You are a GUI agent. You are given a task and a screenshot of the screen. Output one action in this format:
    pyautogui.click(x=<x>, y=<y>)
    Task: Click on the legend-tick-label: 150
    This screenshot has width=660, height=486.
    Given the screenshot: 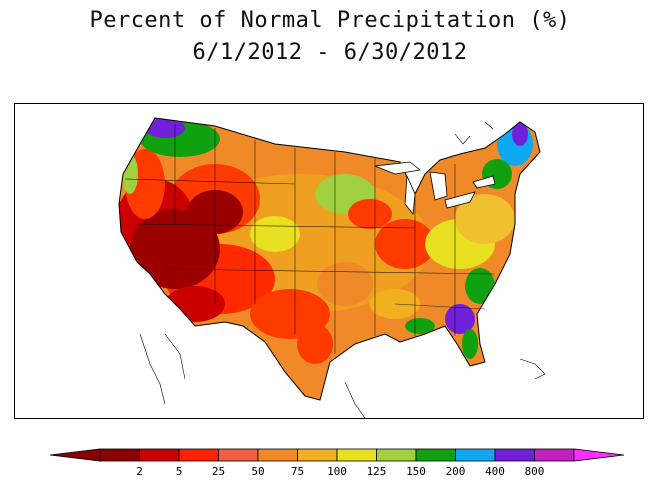 What is the action you would take?
    pyautogui.click(x=416, y=471)
    